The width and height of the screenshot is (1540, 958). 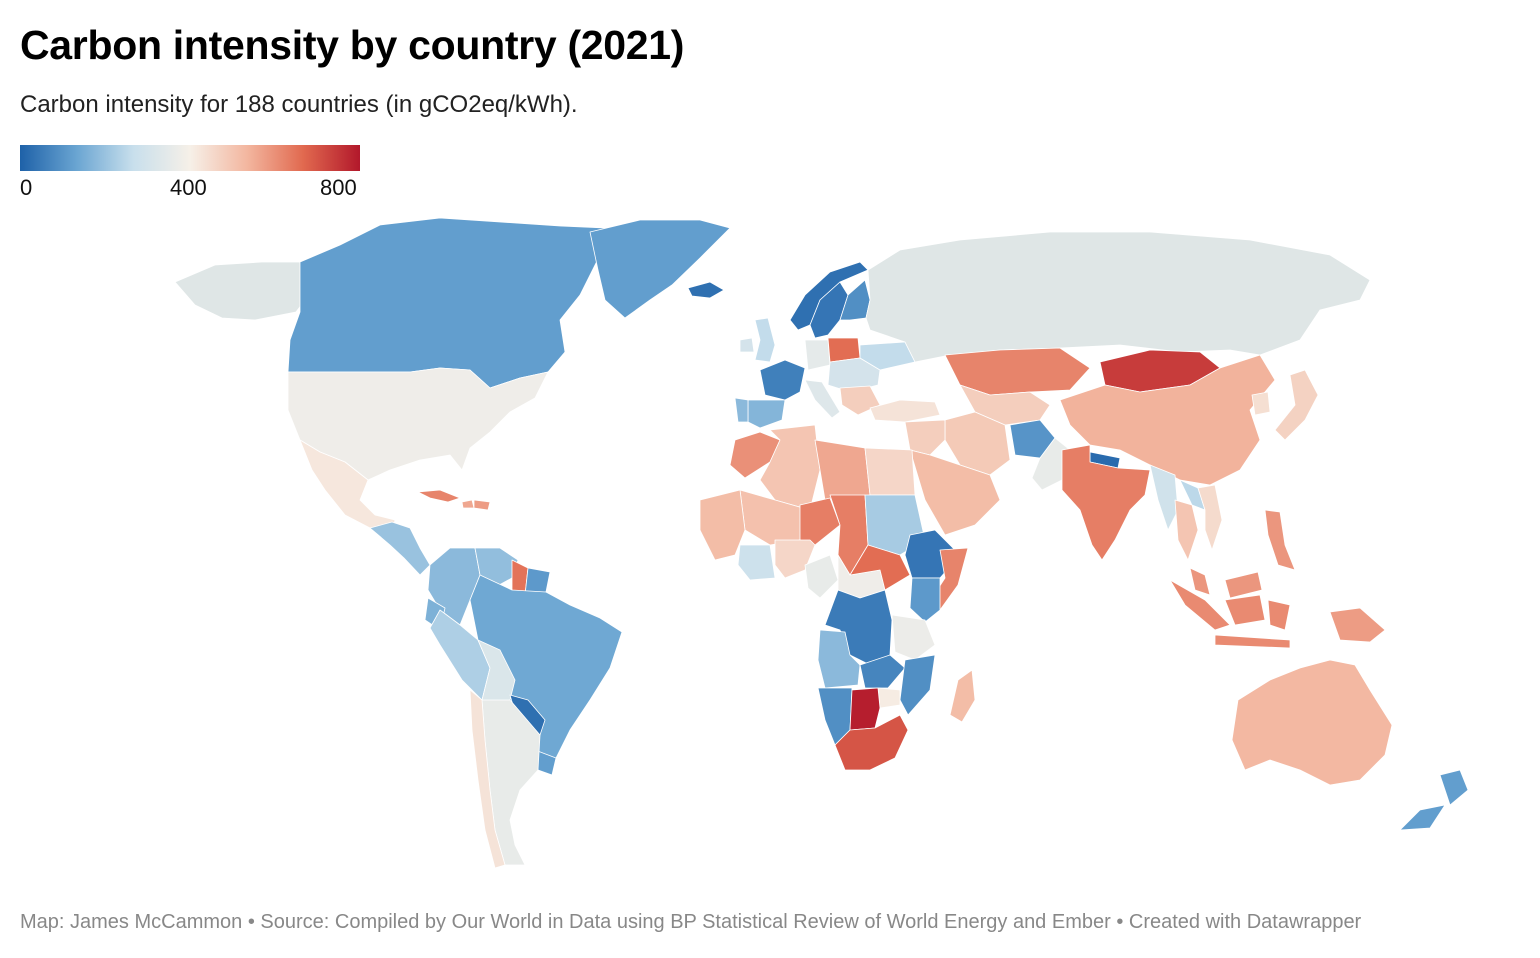 What do you see at coordinates (338, 187) in the screenshot?
I see `legend-tick-max: 800` at bounding box center [338, 187].